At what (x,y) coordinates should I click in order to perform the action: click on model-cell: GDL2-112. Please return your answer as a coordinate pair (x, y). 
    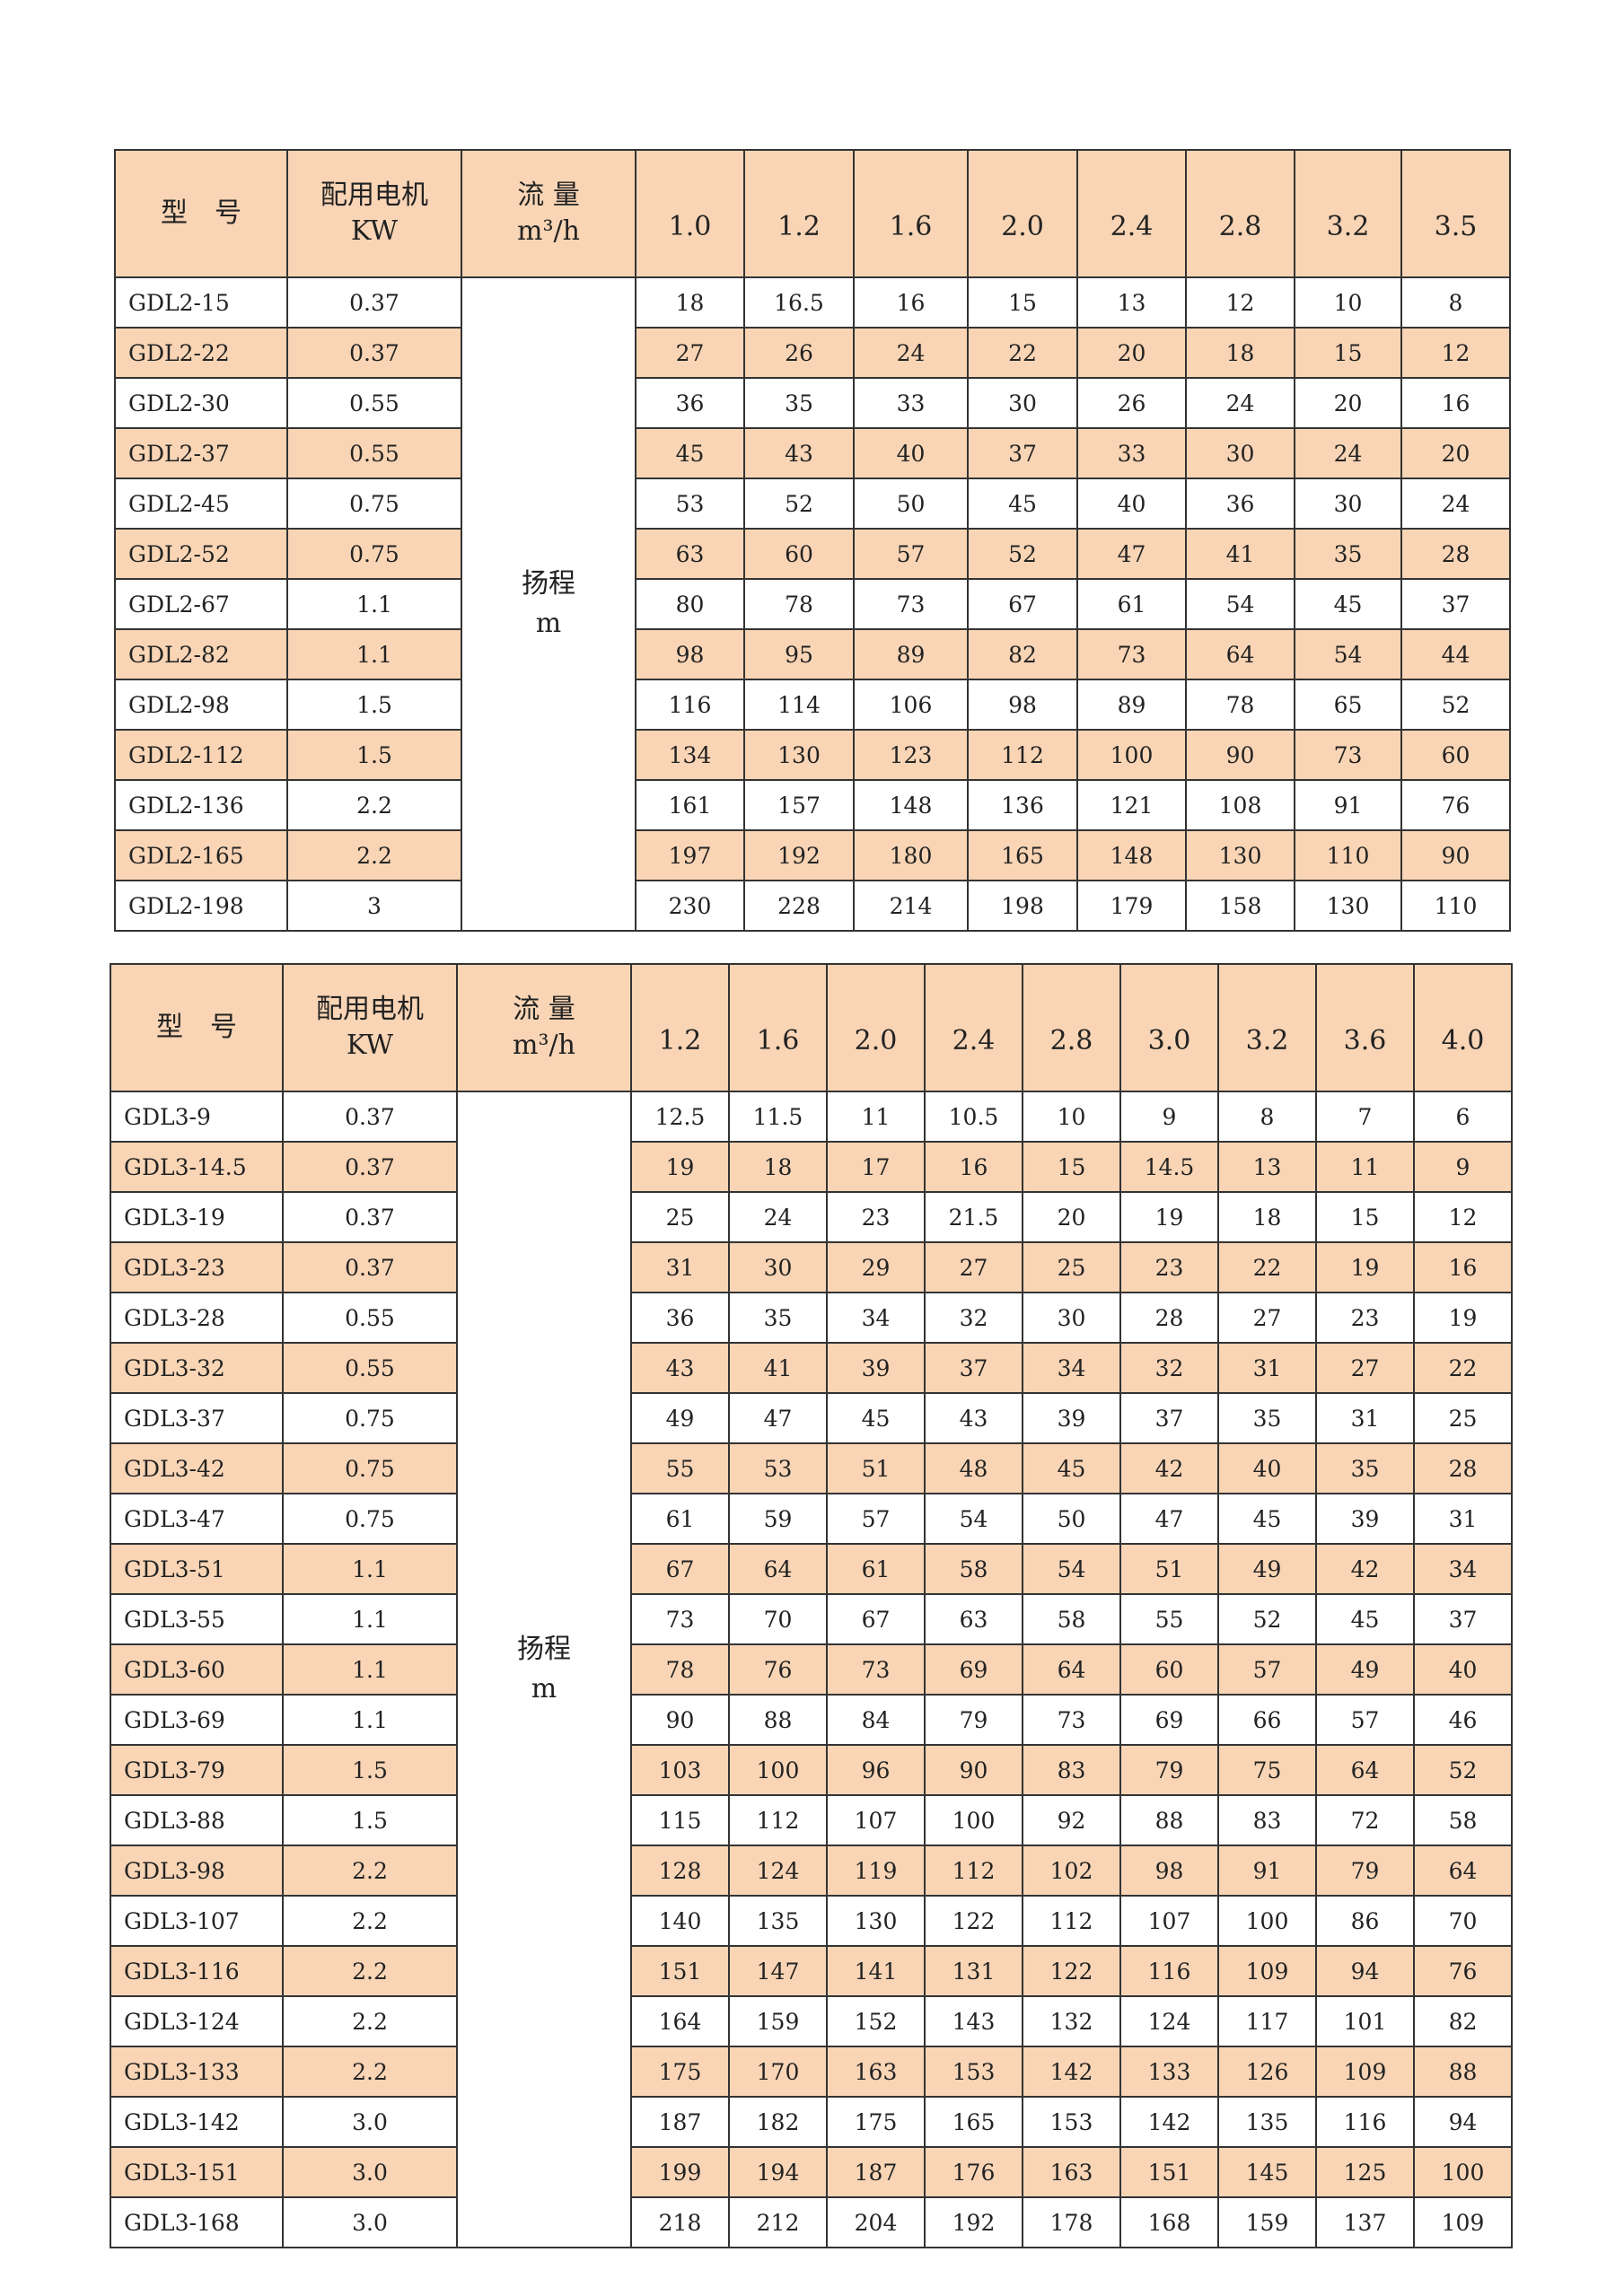
    Looking at the image, I should click on (201, 755).